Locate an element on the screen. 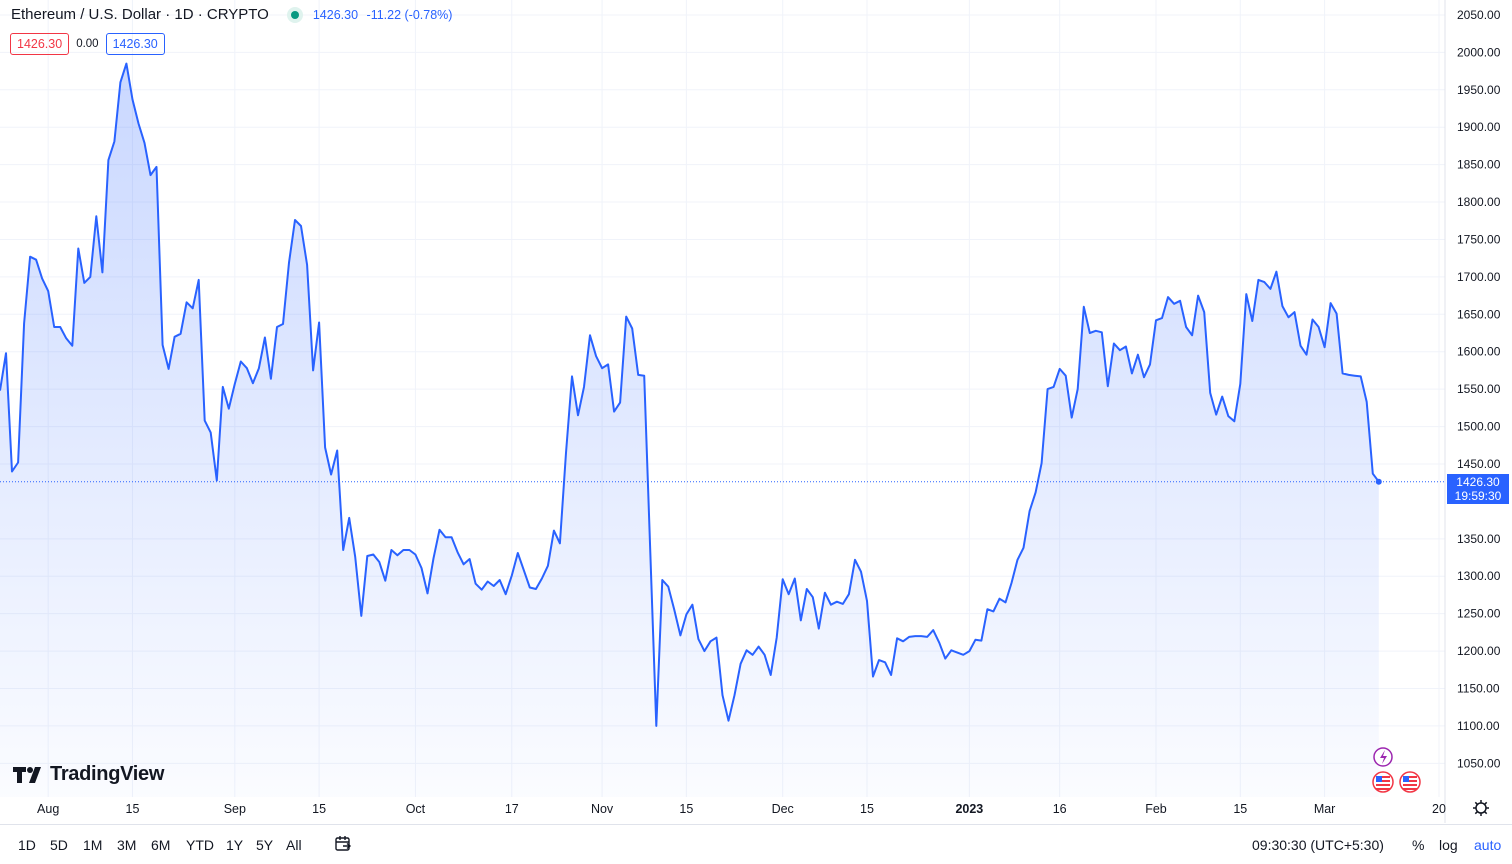 The image size is (1512, 864). bid-ask-panel: 1426.30 0.00 1426.30 is located at coordinates (87, 44).